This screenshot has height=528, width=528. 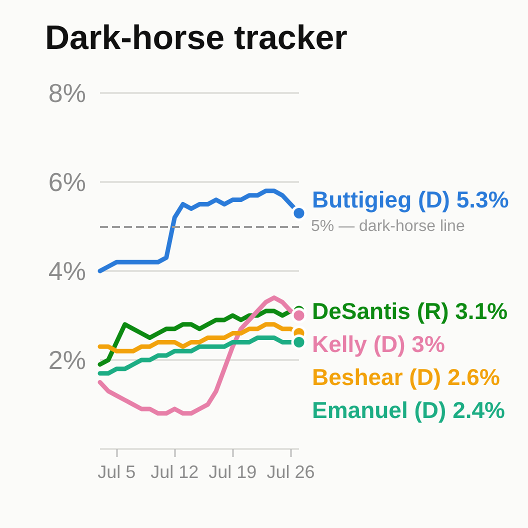 What do you see at coordinates (290, 472) in the screenshot?
I see `x-tick-label: Jul 26` at bounding box center [290, 472].